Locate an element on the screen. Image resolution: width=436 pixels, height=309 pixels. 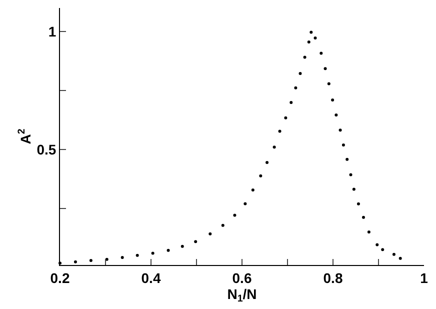
x-tick-label: 1 is located at coordinates (424, 278).